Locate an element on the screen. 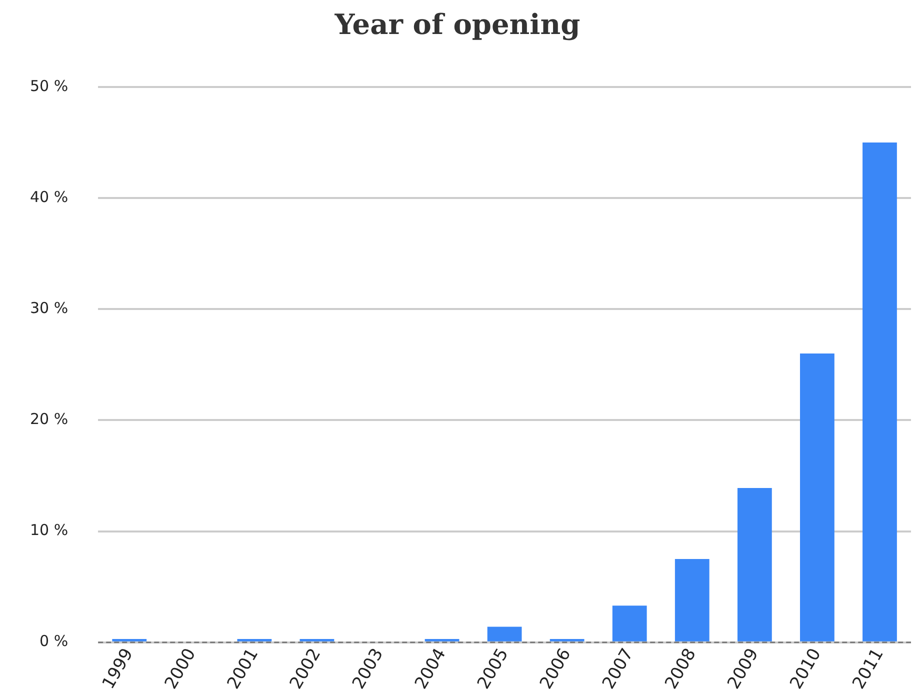  y-tick-label: 0 % is located at coordinates (54, 641).